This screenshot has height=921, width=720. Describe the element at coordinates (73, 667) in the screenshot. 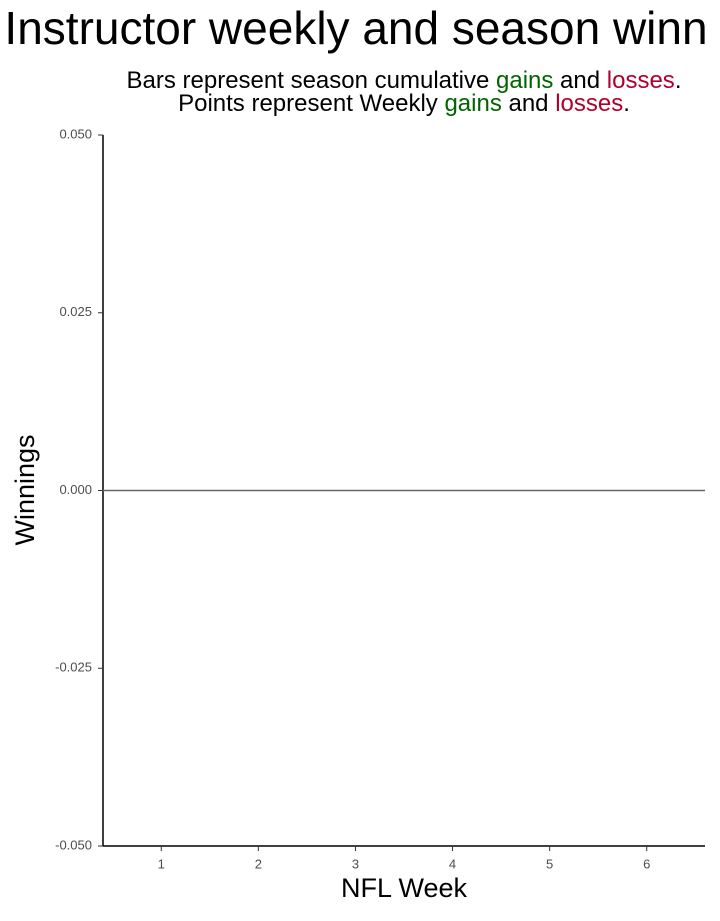

I see `y-tick-label: -0.025` at that location.